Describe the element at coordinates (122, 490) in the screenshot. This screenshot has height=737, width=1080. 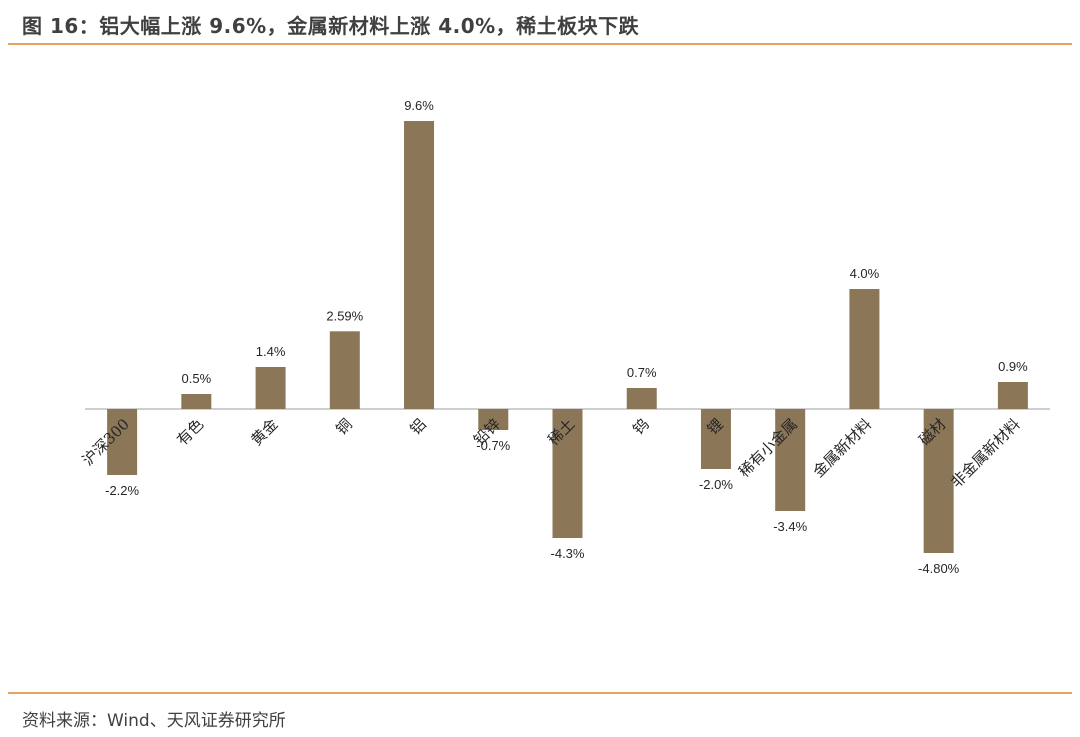
I see `data-label-0: -2.2%` at that location.